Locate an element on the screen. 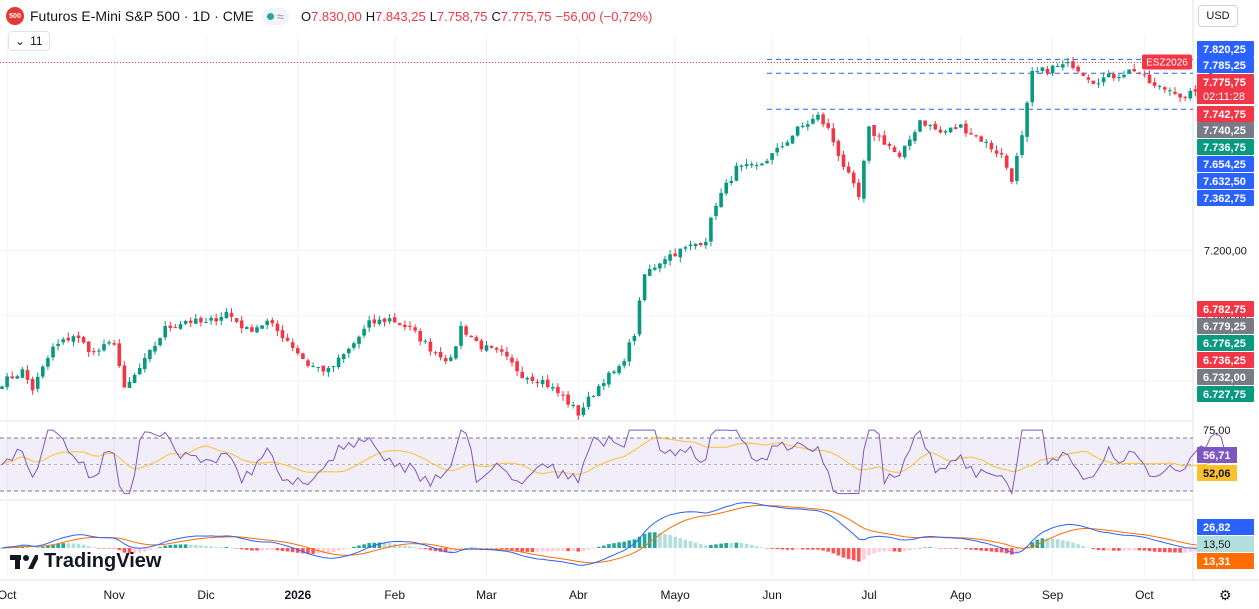 This screenshot has width=1259, height=609. price-axis-tag-label: 6.779,25 is located at coordinates (1224, 327).